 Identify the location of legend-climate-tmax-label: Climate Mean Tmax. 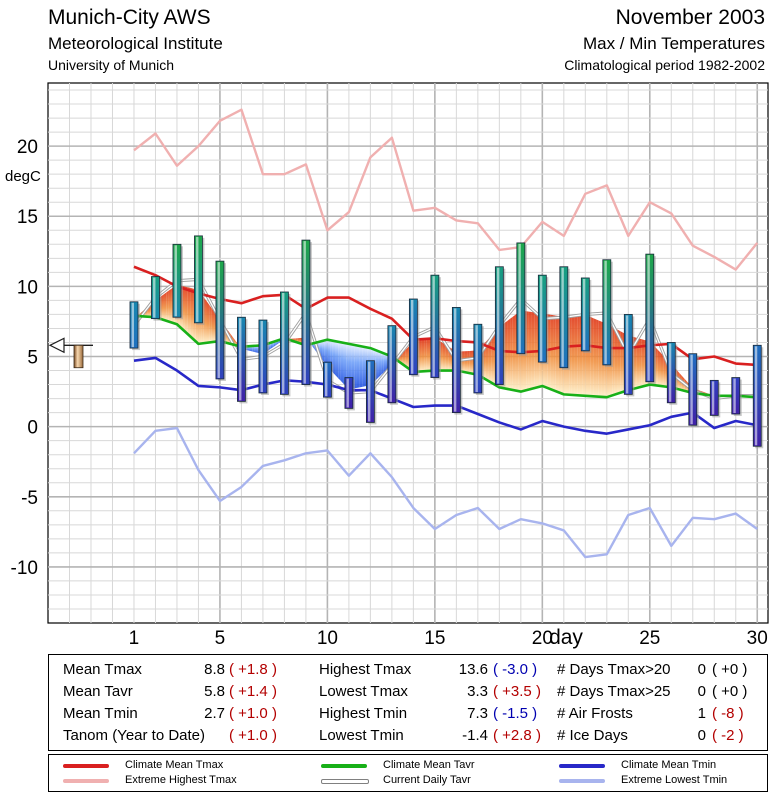
(174, 765).